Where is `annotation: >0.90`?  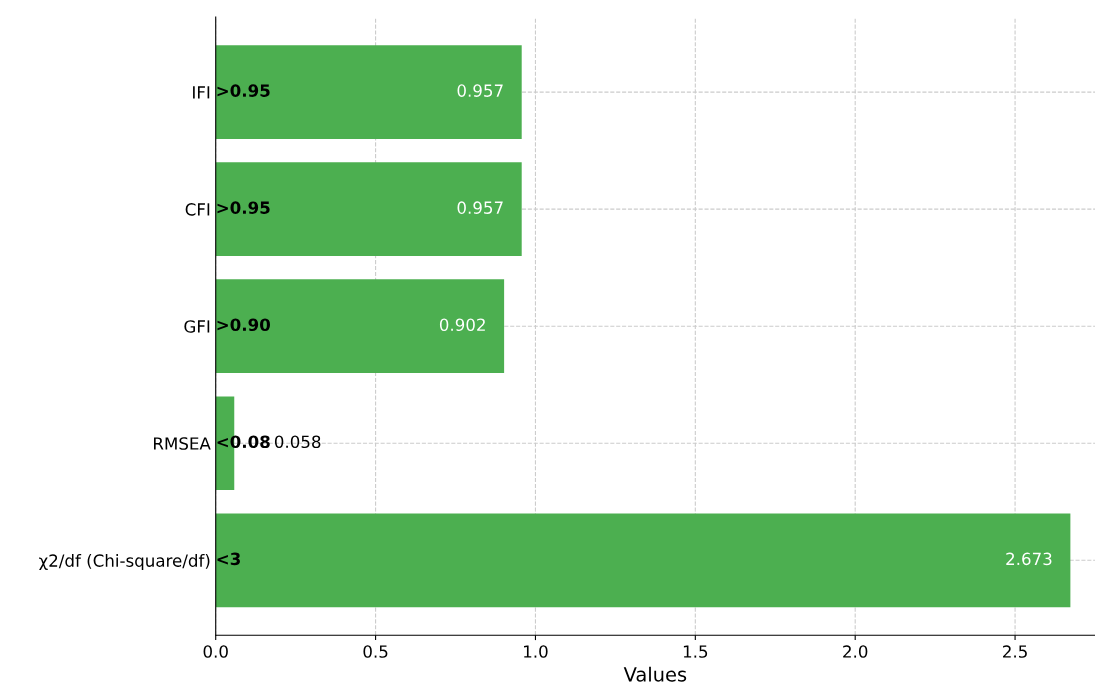
annotation: >0.90 is located at coordinates (243, 325).